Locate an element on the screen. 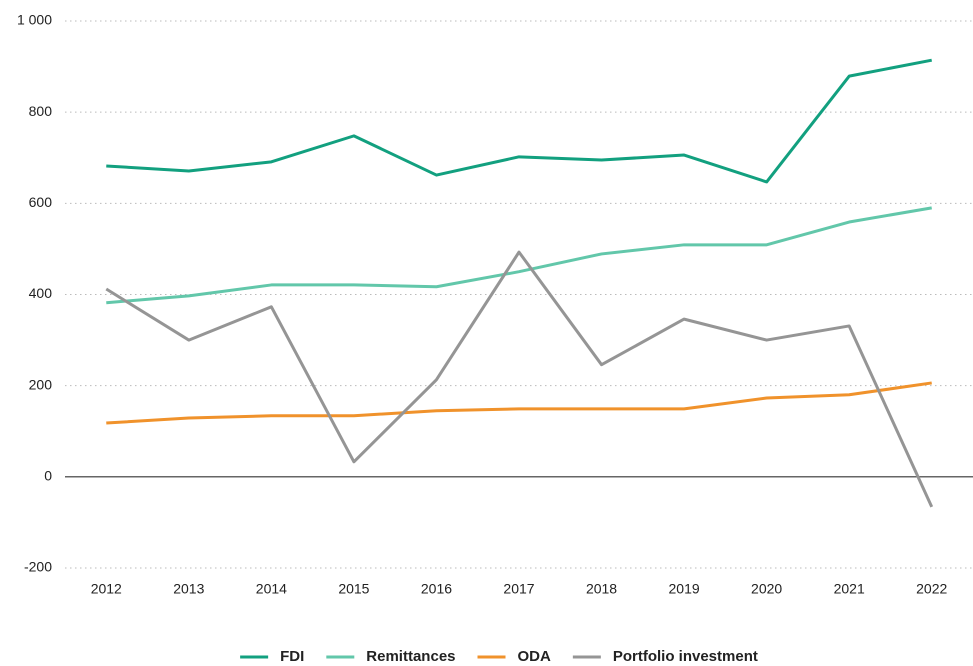 The height and width of the screenshot is (666, 973). x-tick-label: 2015 is located at coordinates (353, 589).